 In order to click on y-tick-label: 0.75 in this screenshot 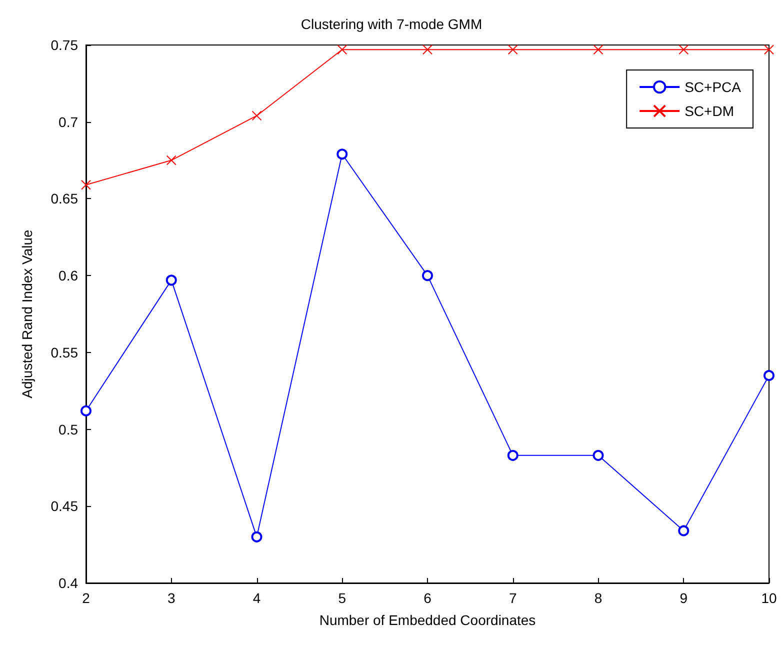, I will do `click(64, 45)`.